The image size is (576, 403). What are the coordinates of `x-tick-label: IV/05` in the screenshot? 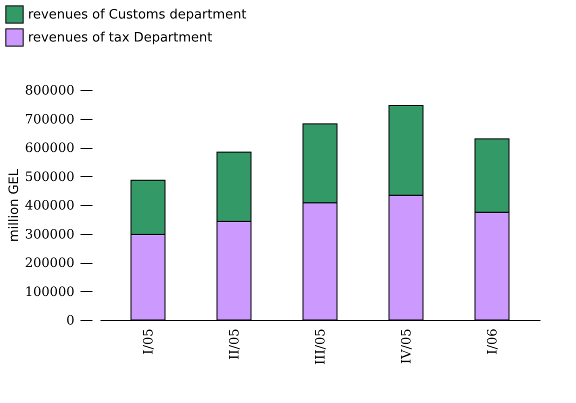 It's located at (407, 346).